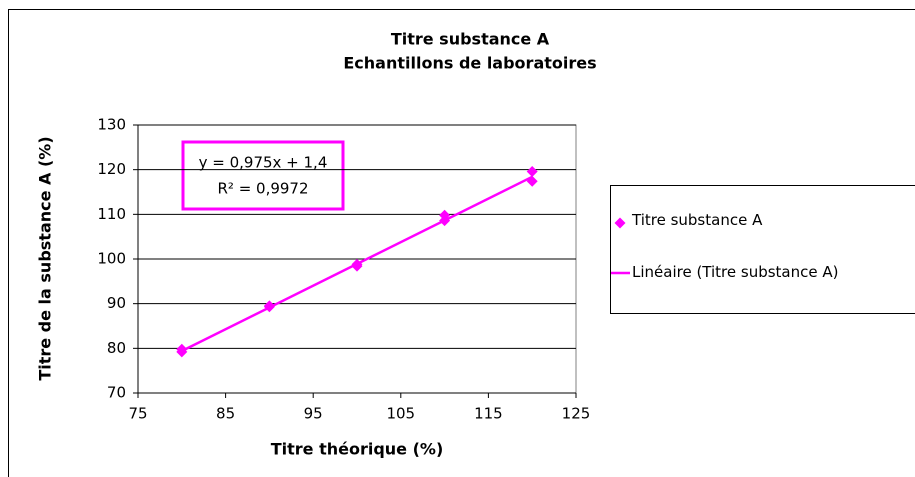 This screenshot has height=477, width=915. Describe the element at coordinates (313, 414) in the screenshot. I see `x-tick-label: 95` at that location.